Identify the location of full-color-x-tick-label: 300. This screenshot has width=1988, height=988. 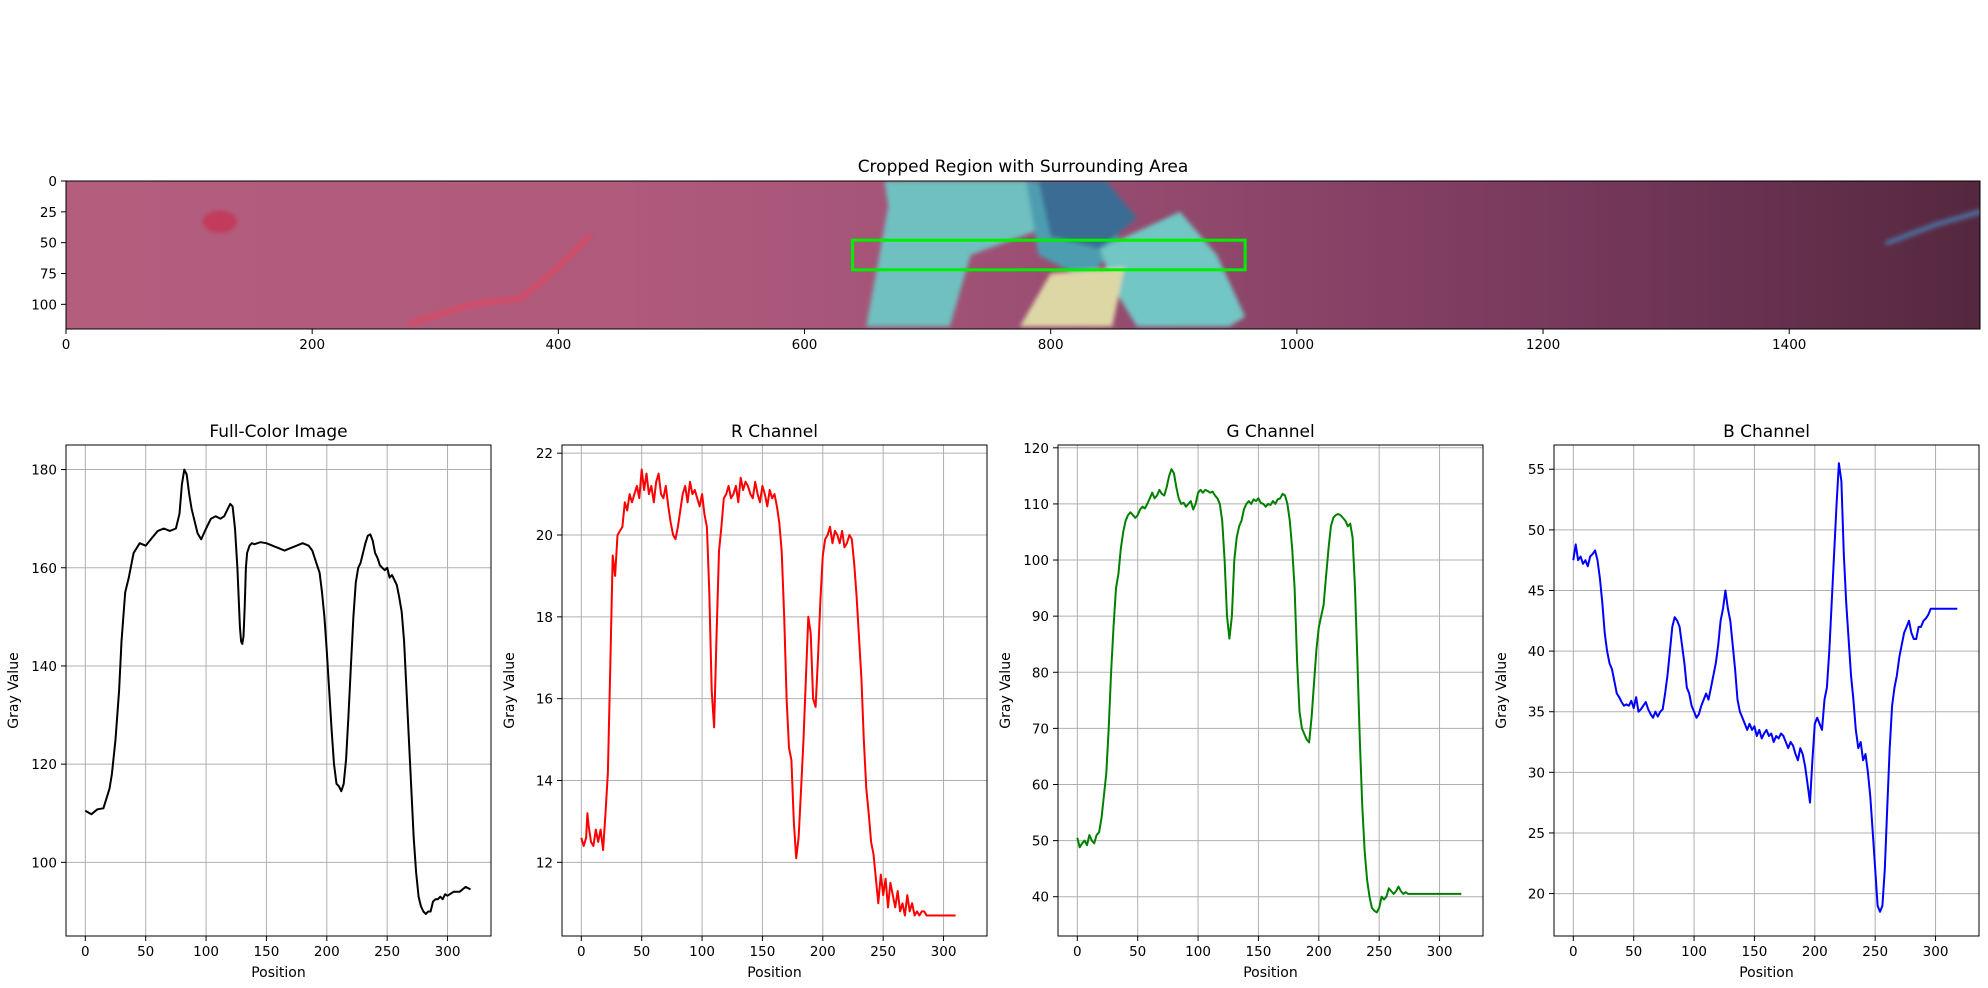
(448, 952).